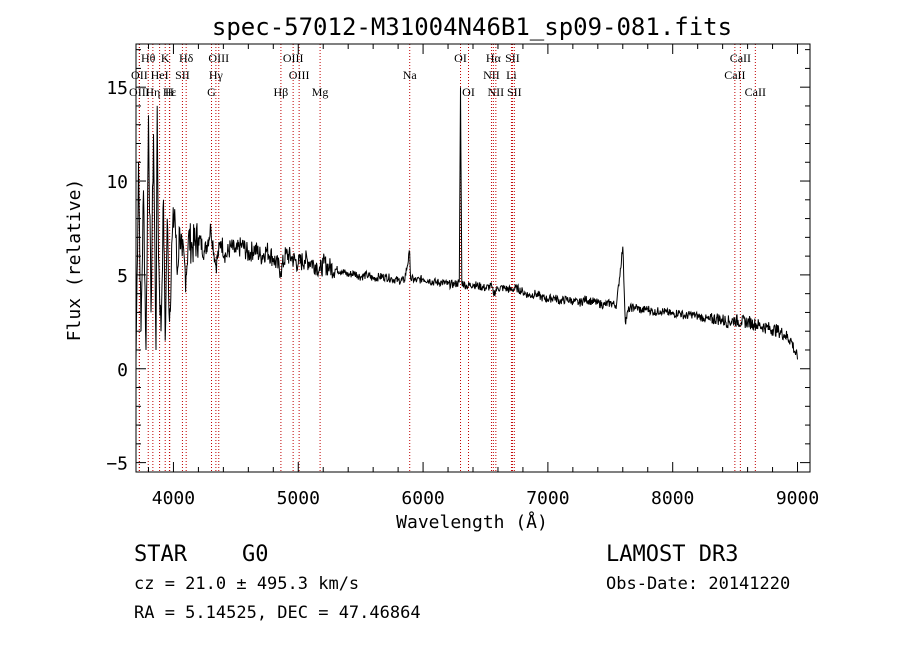 This screenshot has width=900, height=649. Describe the element at coordinates (511, 75) in the screenshot. I see `line-label-23: Li` at that location.